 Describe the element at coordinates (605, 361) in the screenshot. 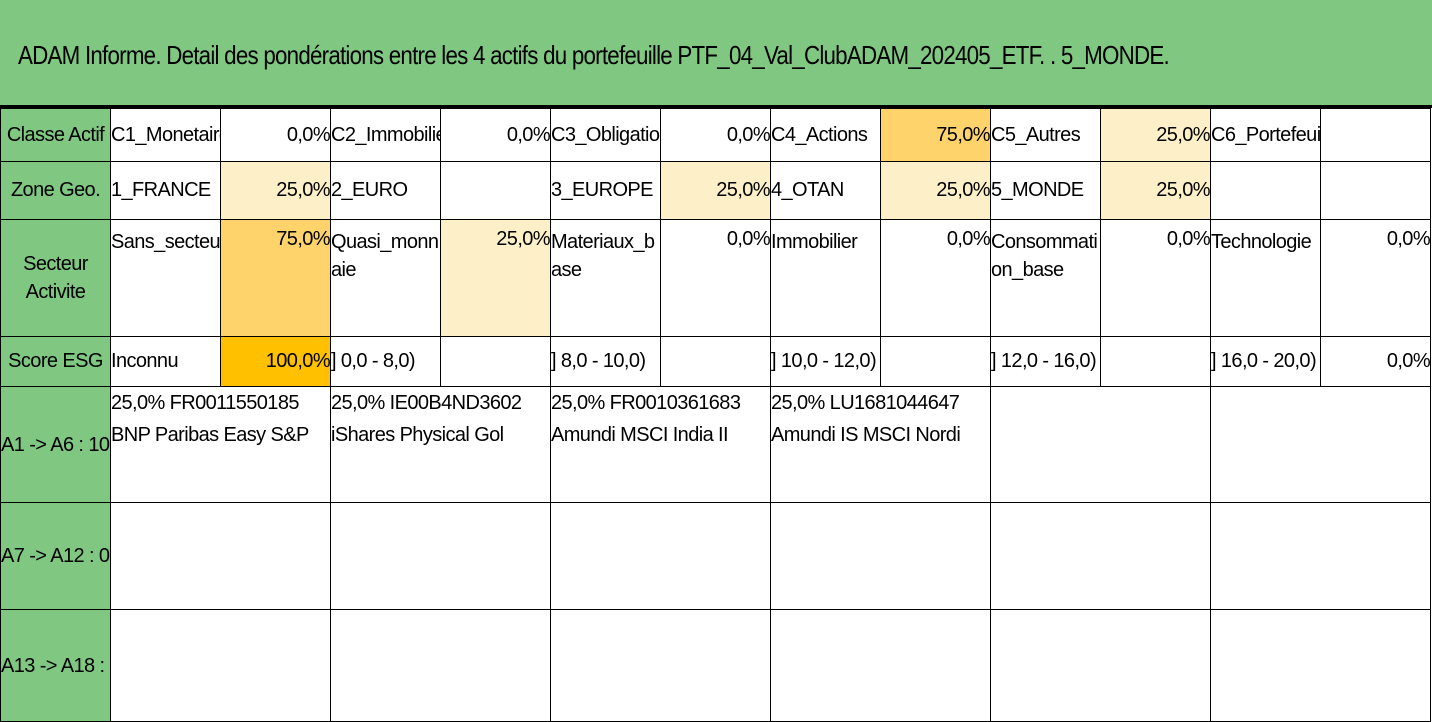

I see `cell-label-esg-3: ] 8,0 - 10,0)` at that location.